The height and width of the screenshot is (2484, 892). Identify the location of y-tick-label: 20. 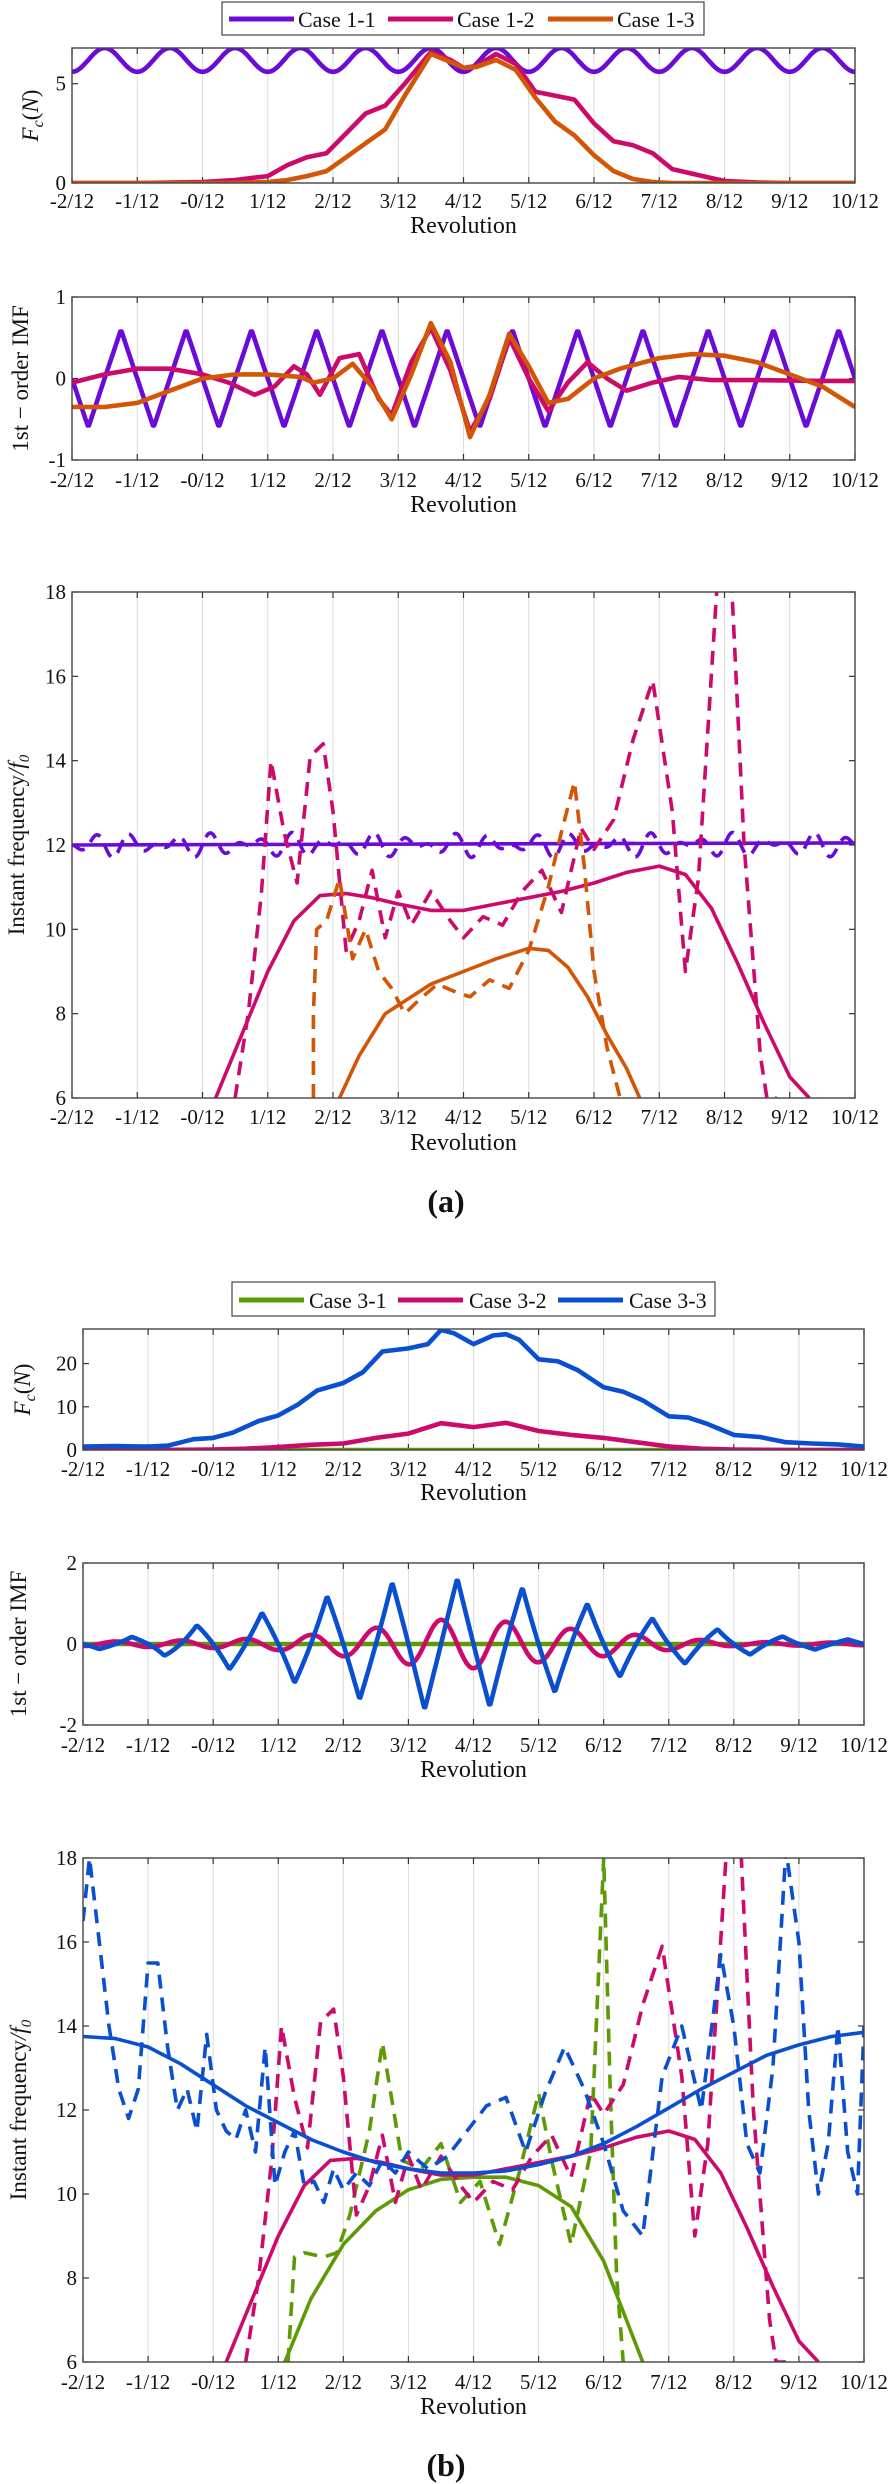
(66, 1364).